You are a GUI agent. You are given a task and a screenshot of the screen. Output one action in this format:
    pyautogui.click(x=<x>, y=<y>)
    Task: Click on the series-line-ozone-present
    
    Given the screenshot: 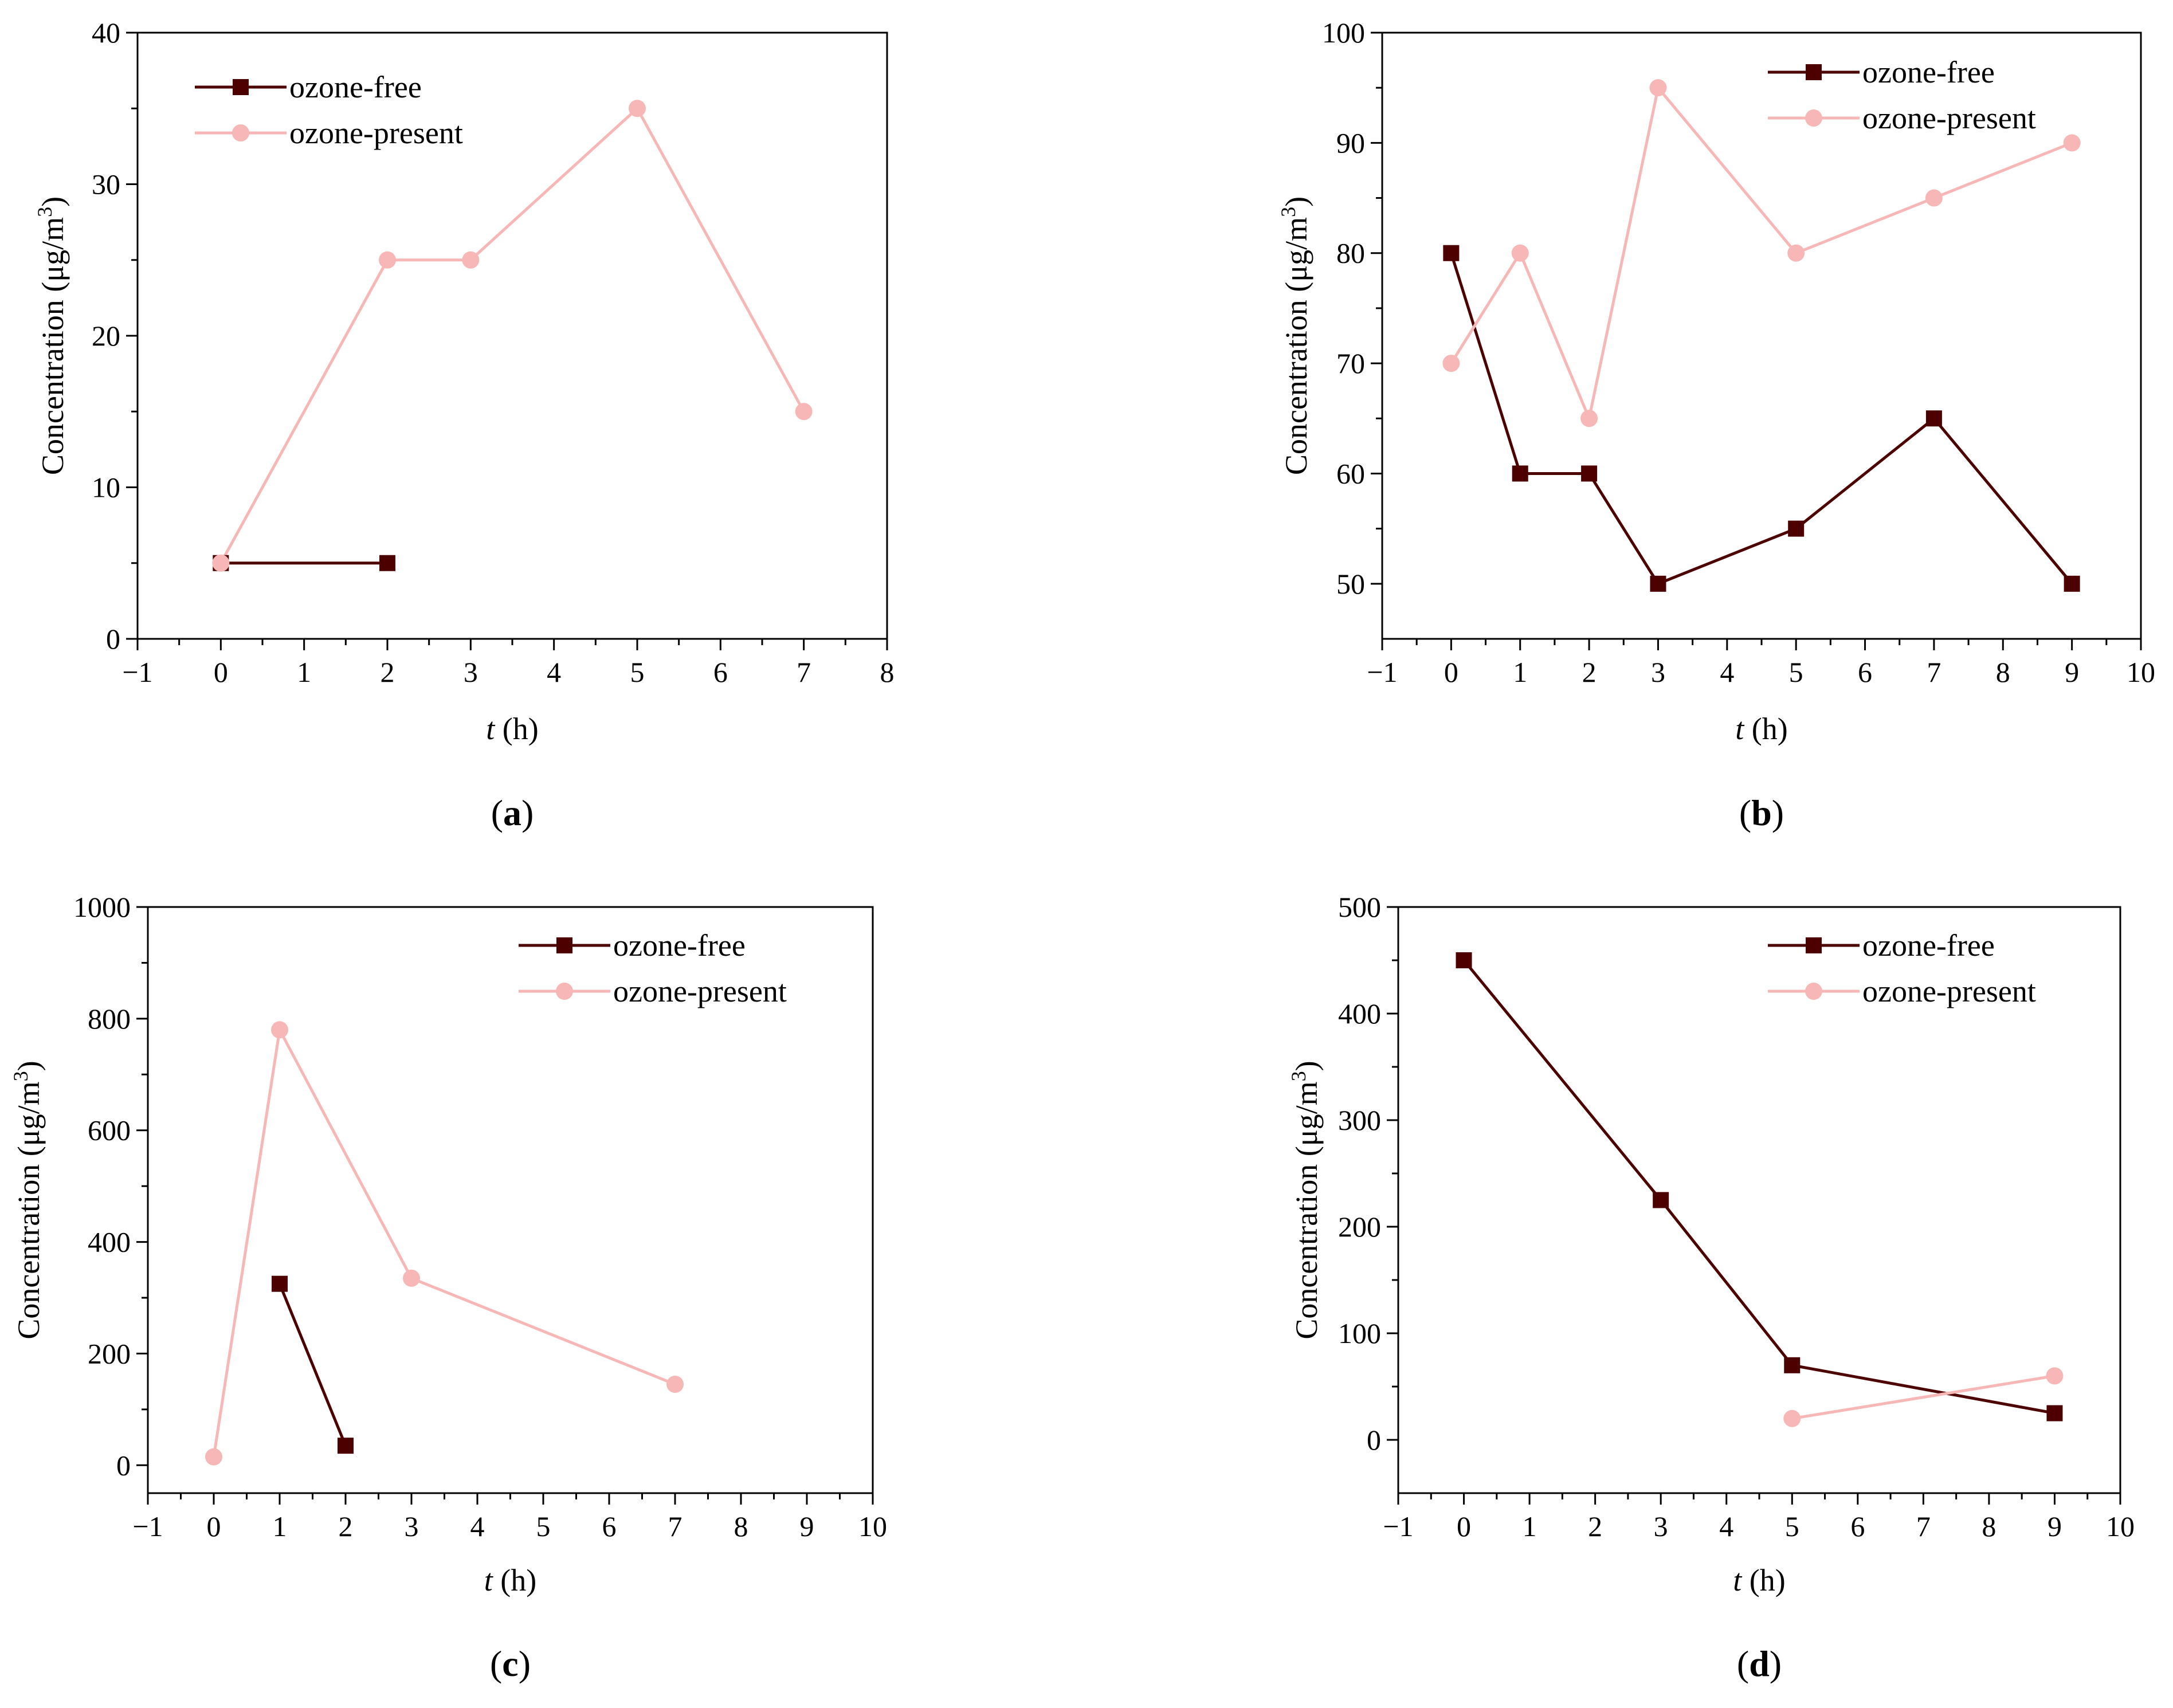 What is the action you would take?
    pyautogui.click(x=512, y=335)
    